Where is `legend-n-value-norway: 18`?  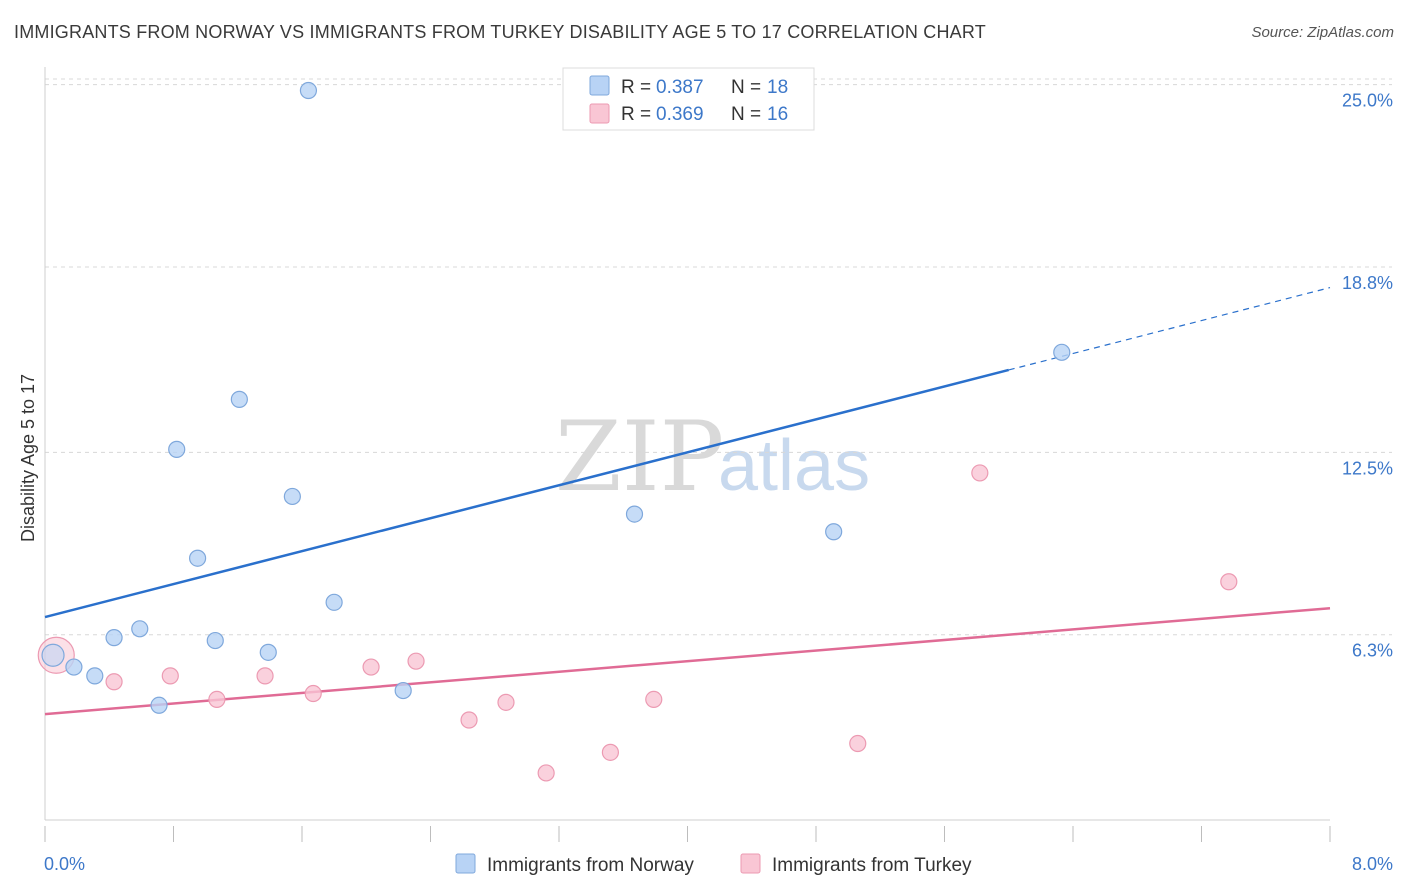 legend-n-value-norway: 18 is located at coordinates (777, 87).